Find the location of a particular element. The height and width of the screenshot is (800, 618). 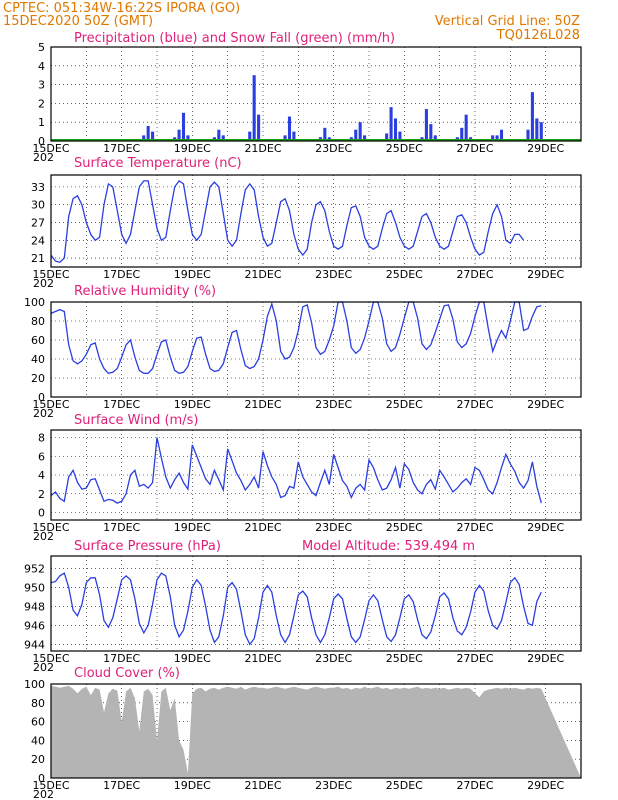

cloud-xtick-label: 21DEC is located at coordinates (262, 785).